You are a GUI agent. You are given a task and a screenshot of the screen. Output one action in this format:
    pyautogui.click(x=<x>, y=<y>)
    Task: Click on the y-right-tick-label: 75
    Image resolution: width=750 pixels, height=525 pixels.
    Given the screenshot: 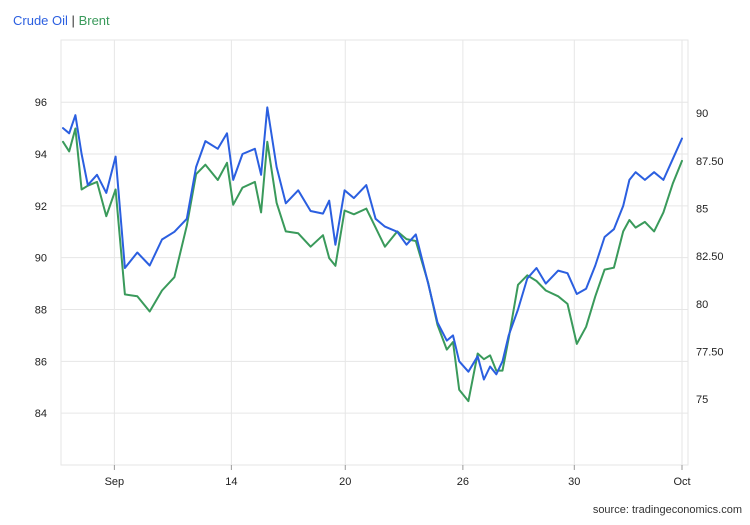 What is the action you would take?
    pyautogui.click(x=702, y=400)
    